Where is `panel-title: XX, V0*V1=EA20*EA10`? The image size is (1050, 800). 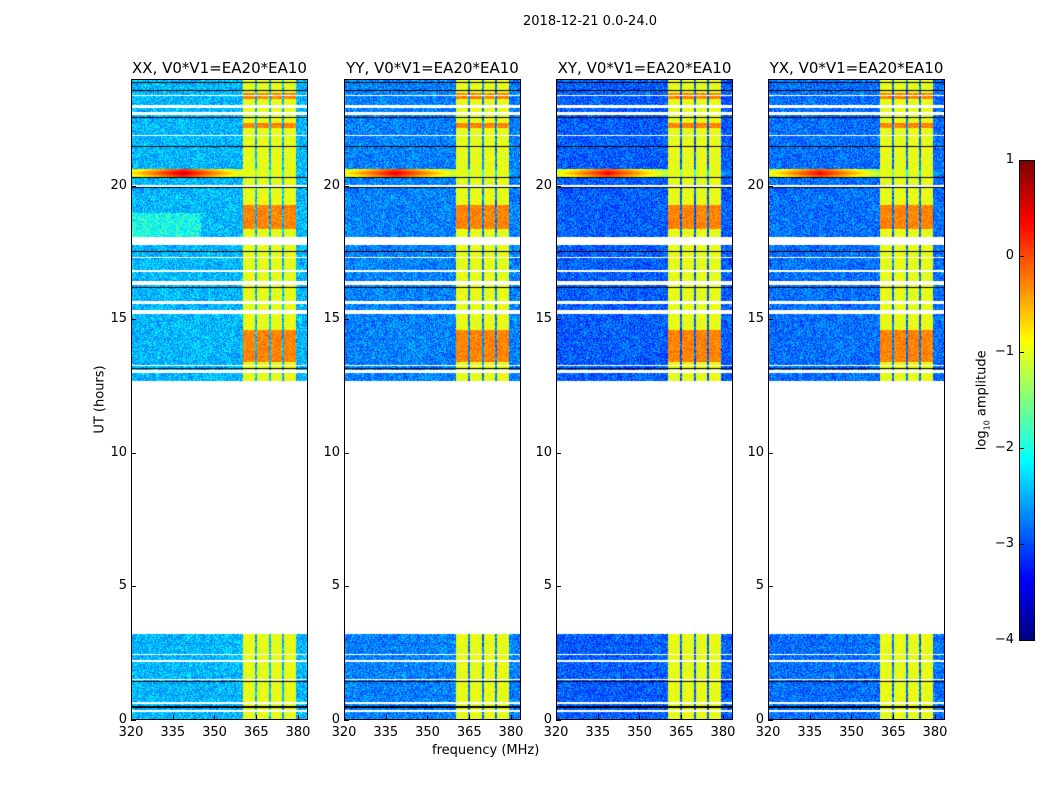
panel-title: XX, V0*V1=EA20*EA10 is located at coordinates (219, 68).